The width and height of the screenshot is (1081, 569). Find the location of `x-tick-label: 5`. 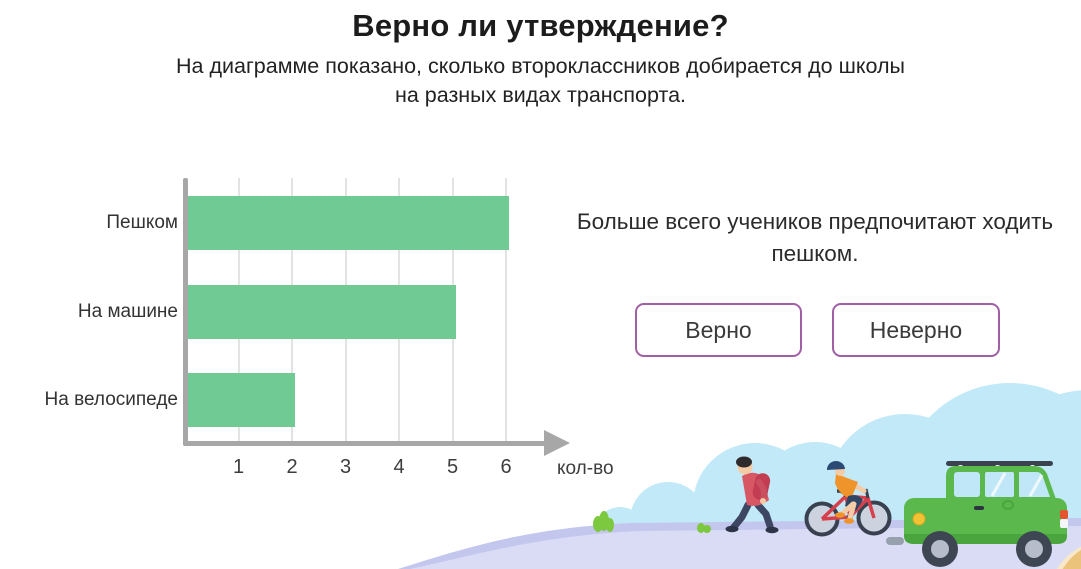

x-tick-label: 5 is located at coordinates (452, 467).